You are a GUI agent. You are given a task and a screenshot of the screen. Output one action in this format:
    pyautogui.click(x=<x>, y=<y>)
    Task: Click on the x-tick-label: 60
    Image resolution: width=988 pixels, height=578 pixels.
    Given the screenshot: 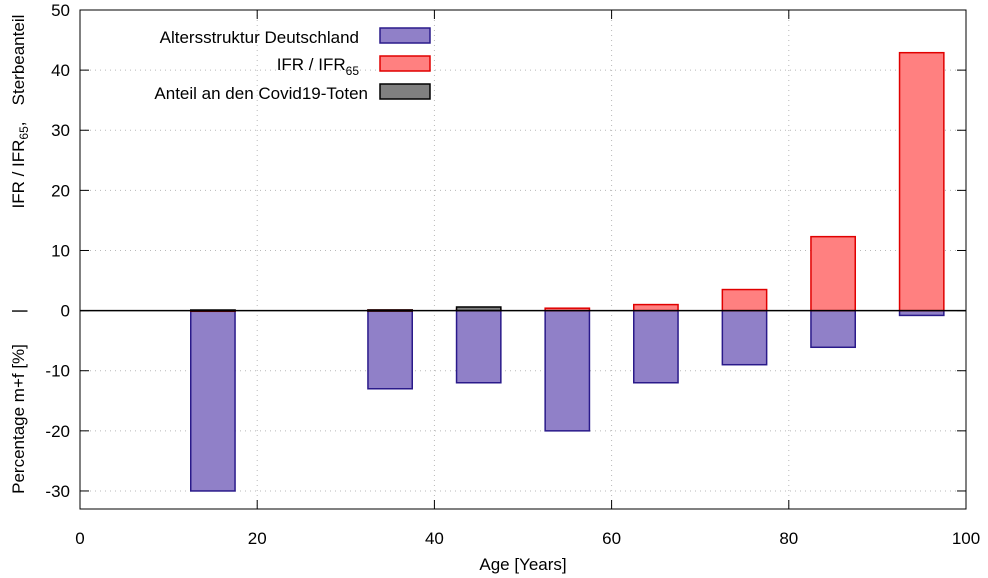 What is the action you would take?
    pyautogui.click(x=611, y=538)
    